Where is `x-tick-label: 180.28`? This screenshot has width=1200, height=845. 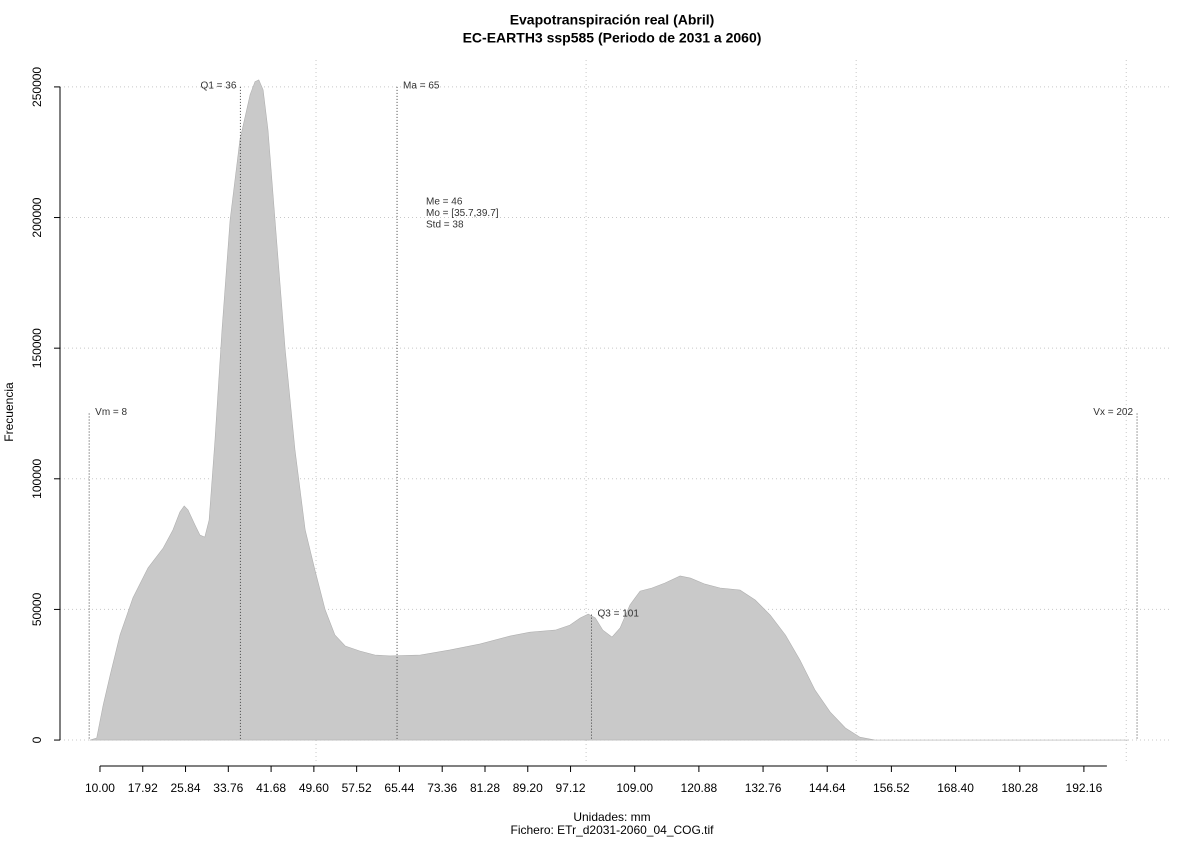
x-tick-label: 180.28 is located at coordinates (1019, 788).